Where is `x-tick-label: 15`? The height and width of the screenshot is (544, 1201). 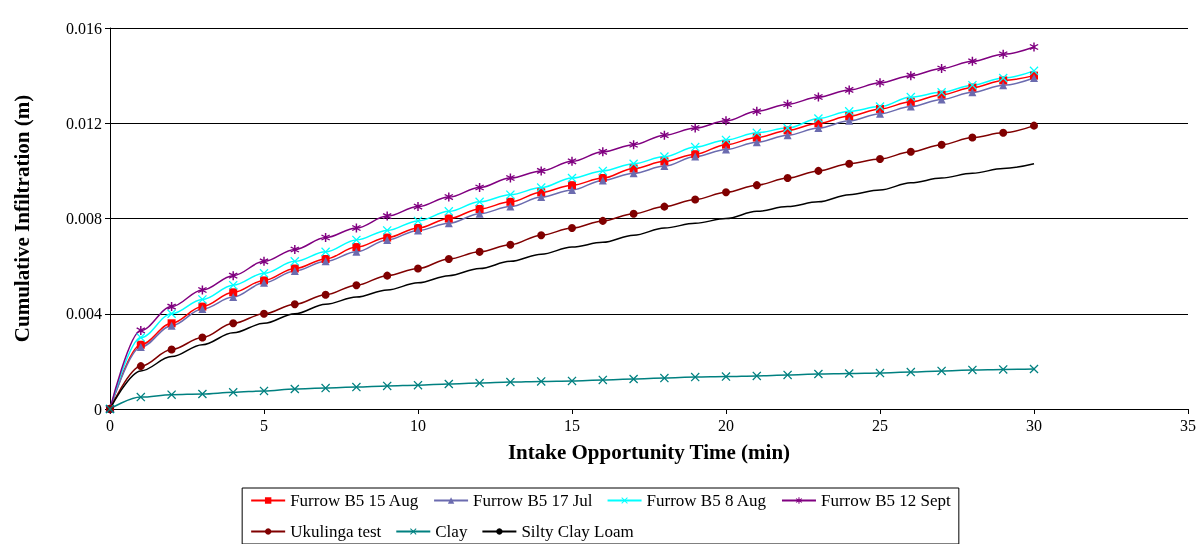 x-tick-label: 15 is located at coordinates (572, 425).